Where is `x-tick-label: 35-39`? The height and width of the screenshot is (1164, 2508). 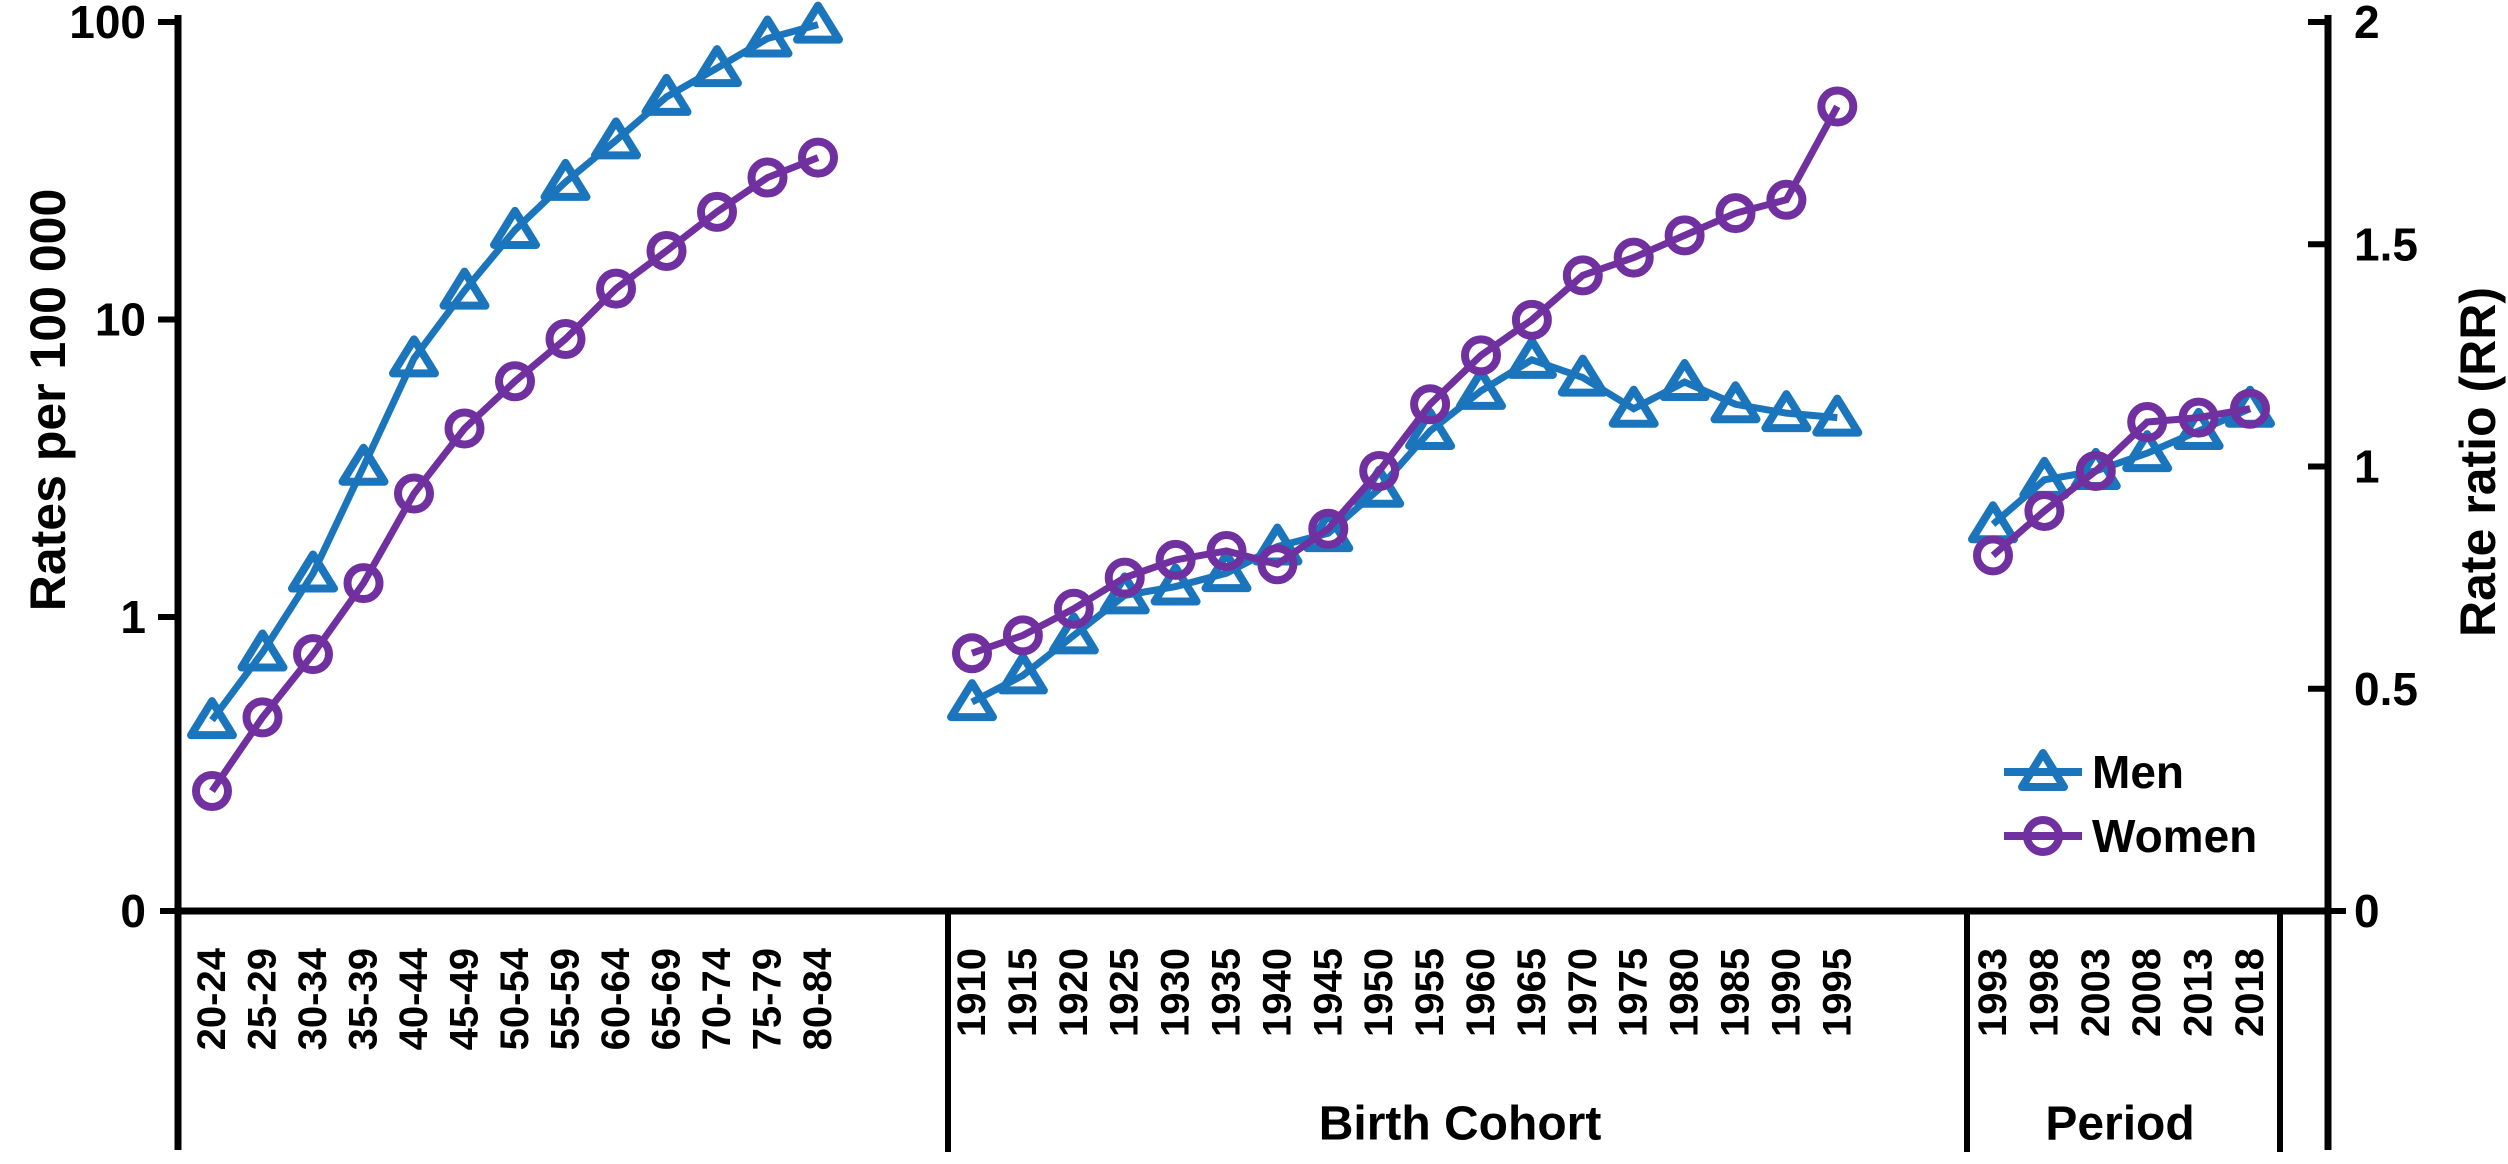 x-tick-label: 35-39 is located at coordinates (364, 999).